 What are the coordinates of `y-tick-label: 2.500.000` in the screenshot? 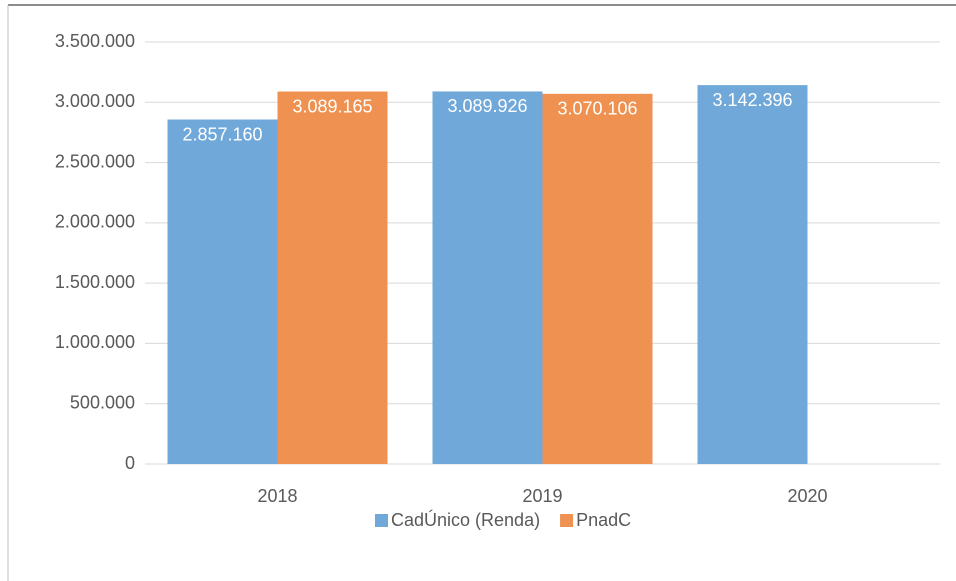 It's located at (95, 161).